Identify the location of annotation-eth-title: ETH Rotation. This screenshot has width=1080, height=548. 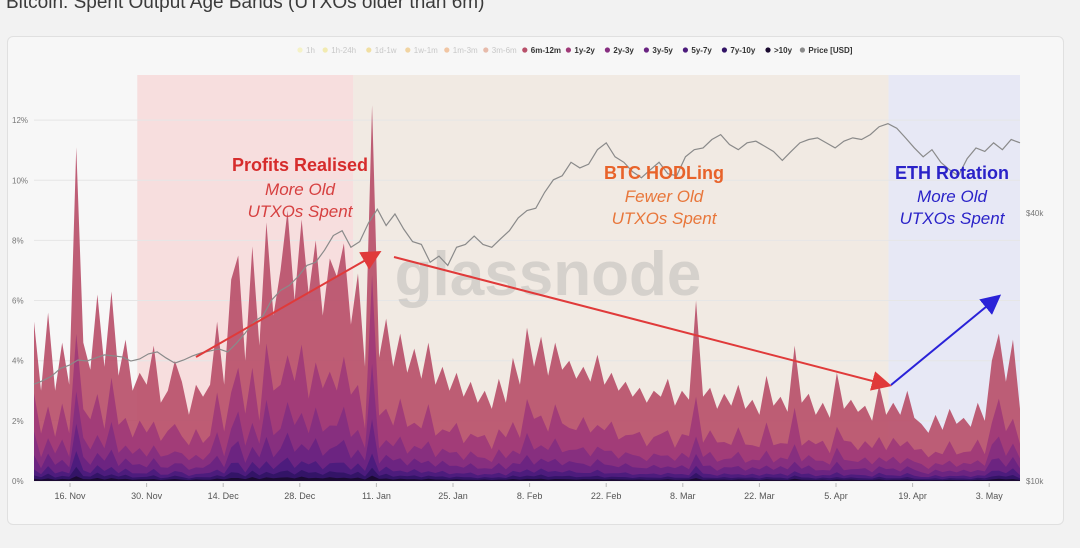
(952, 173).